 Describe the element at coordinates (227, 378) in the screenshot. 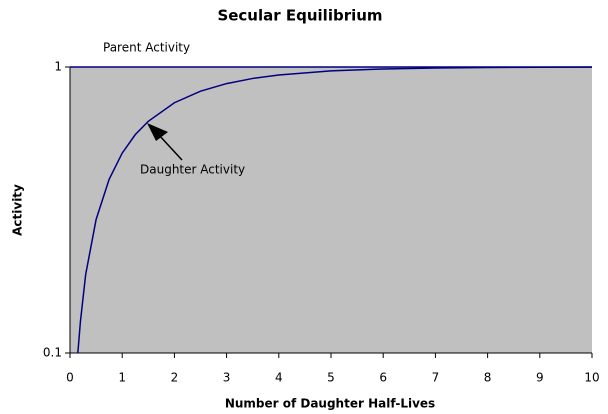

I see `x-tick-label: 3` at that location.